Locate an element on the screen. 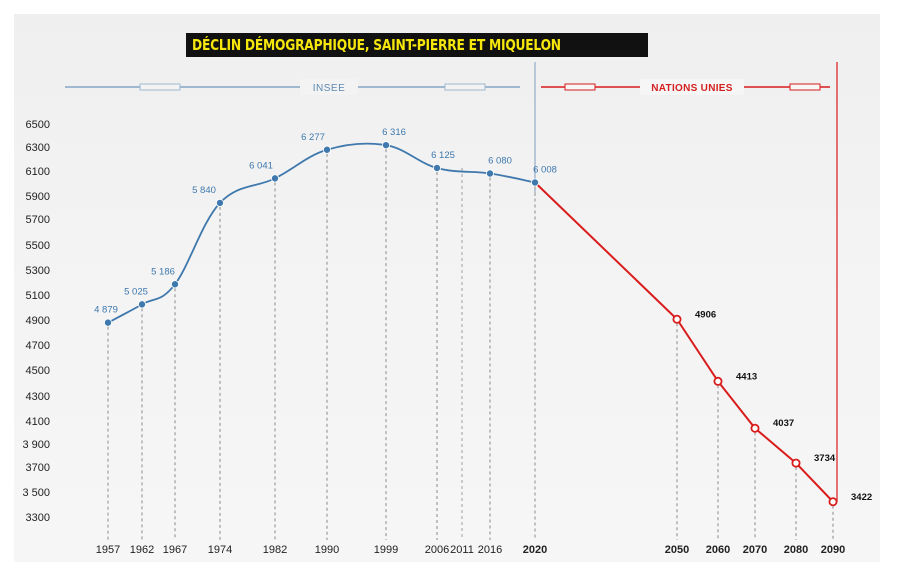 This screenshot has width=897, height=573. un-label-bg is located at coordinates (692, 87).